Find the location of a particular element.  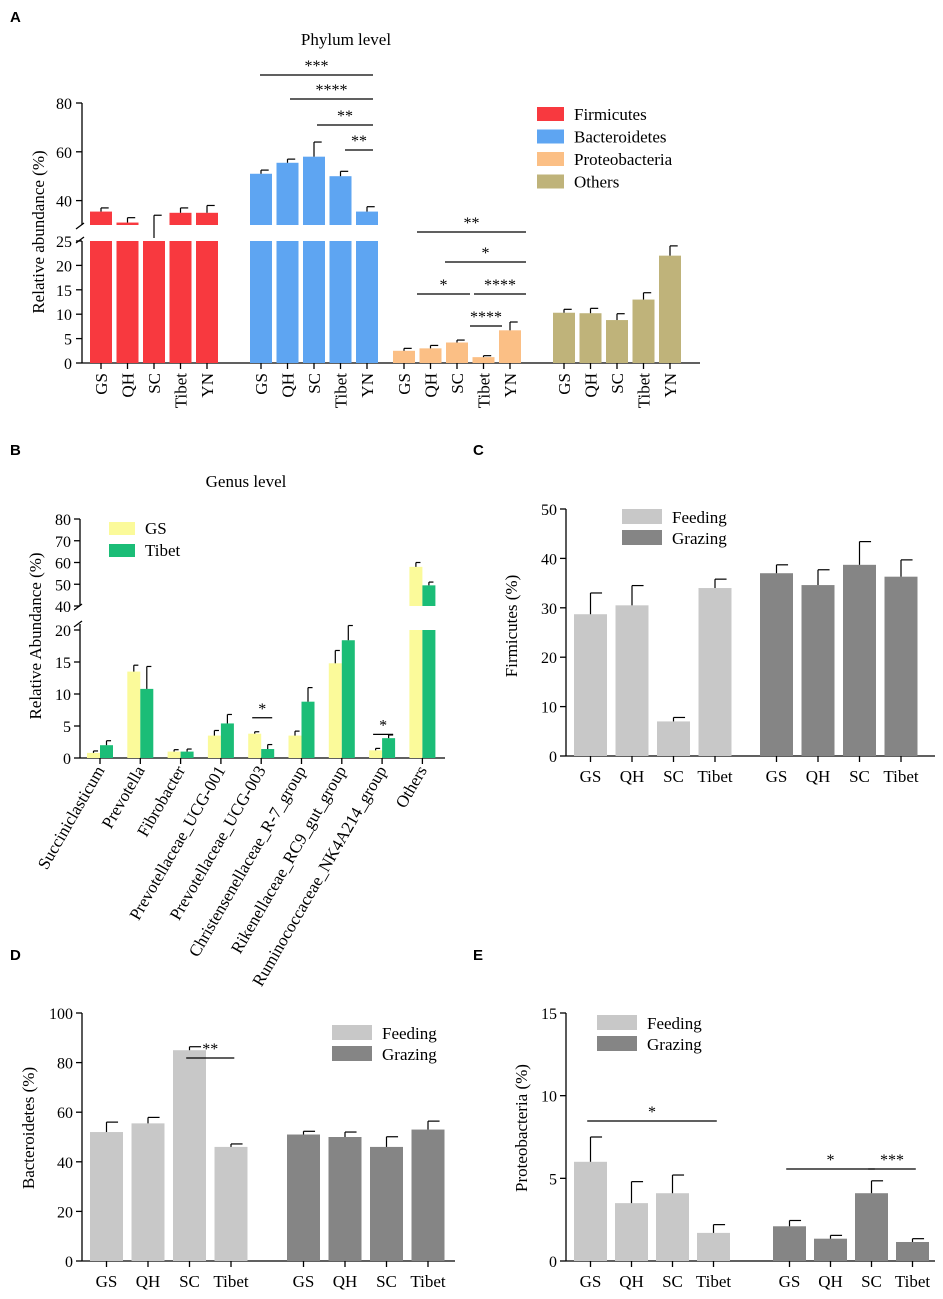

panel-d-y-tick-label: 80 is located at coordinates (65, 1064).